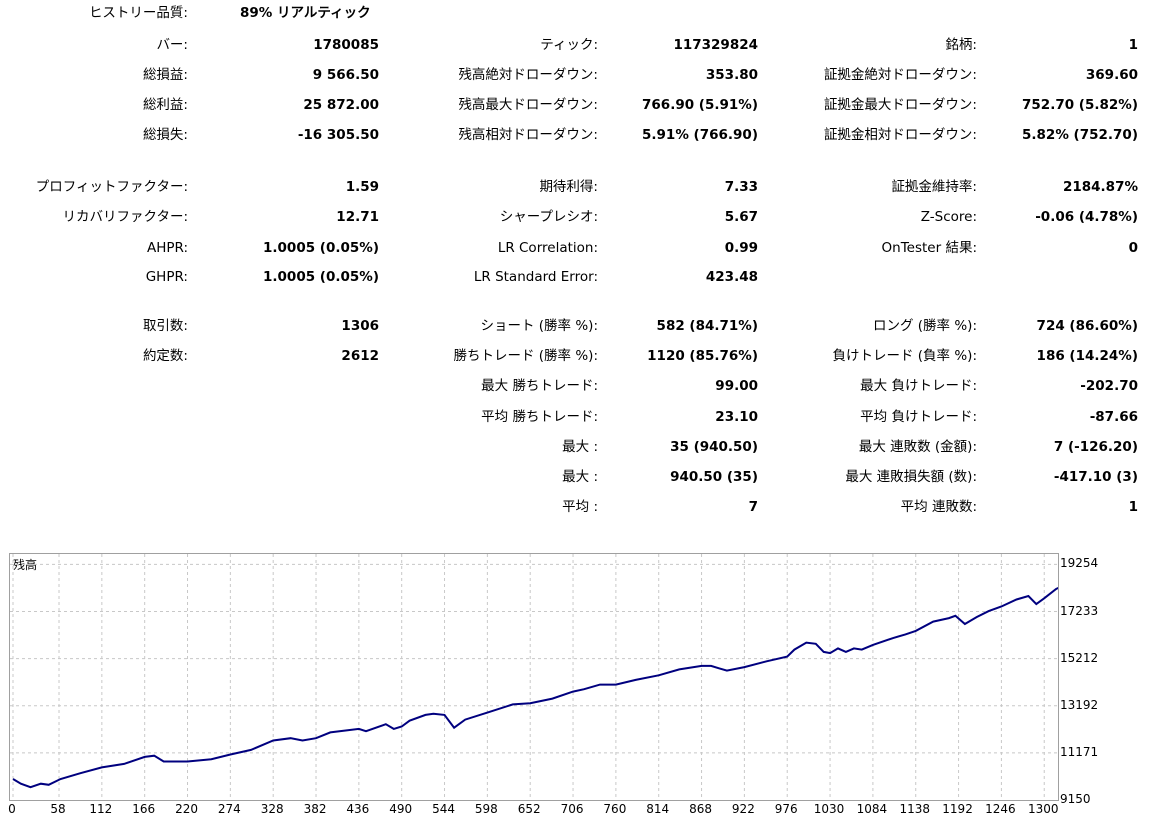  What do you see at coordinates (914, 809) in the screenshot?
I see `x-tick-label: 1138` at bounding box center [914, 809].